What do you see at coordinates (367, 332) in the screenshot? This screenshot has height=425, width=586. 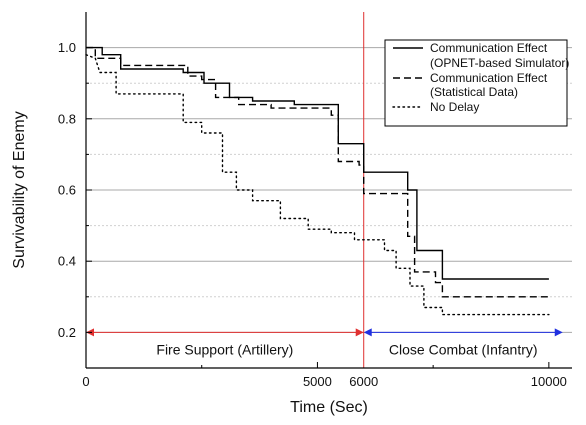 I see `phase-arrow-left-head` at bounding box center [367, 332].